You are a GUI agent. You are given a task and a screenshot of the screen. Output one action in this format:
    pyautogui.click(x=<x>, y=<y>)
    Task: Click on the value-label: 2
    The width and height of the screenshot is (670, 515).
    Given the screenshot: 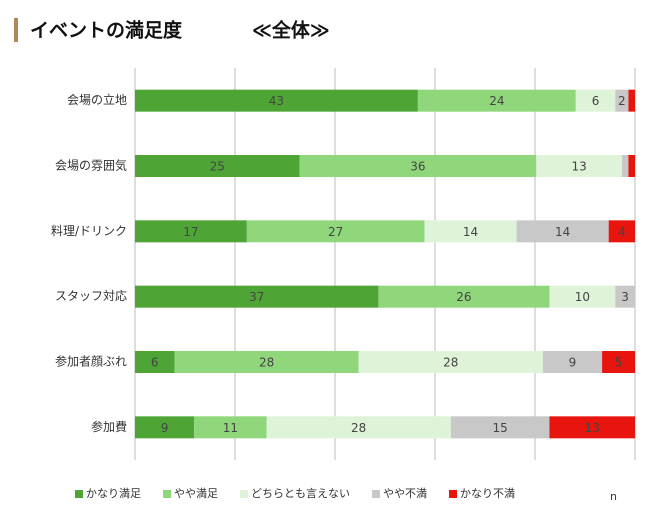 What is the action you would take?
    pyautogui.click(x=622, y=101)
    